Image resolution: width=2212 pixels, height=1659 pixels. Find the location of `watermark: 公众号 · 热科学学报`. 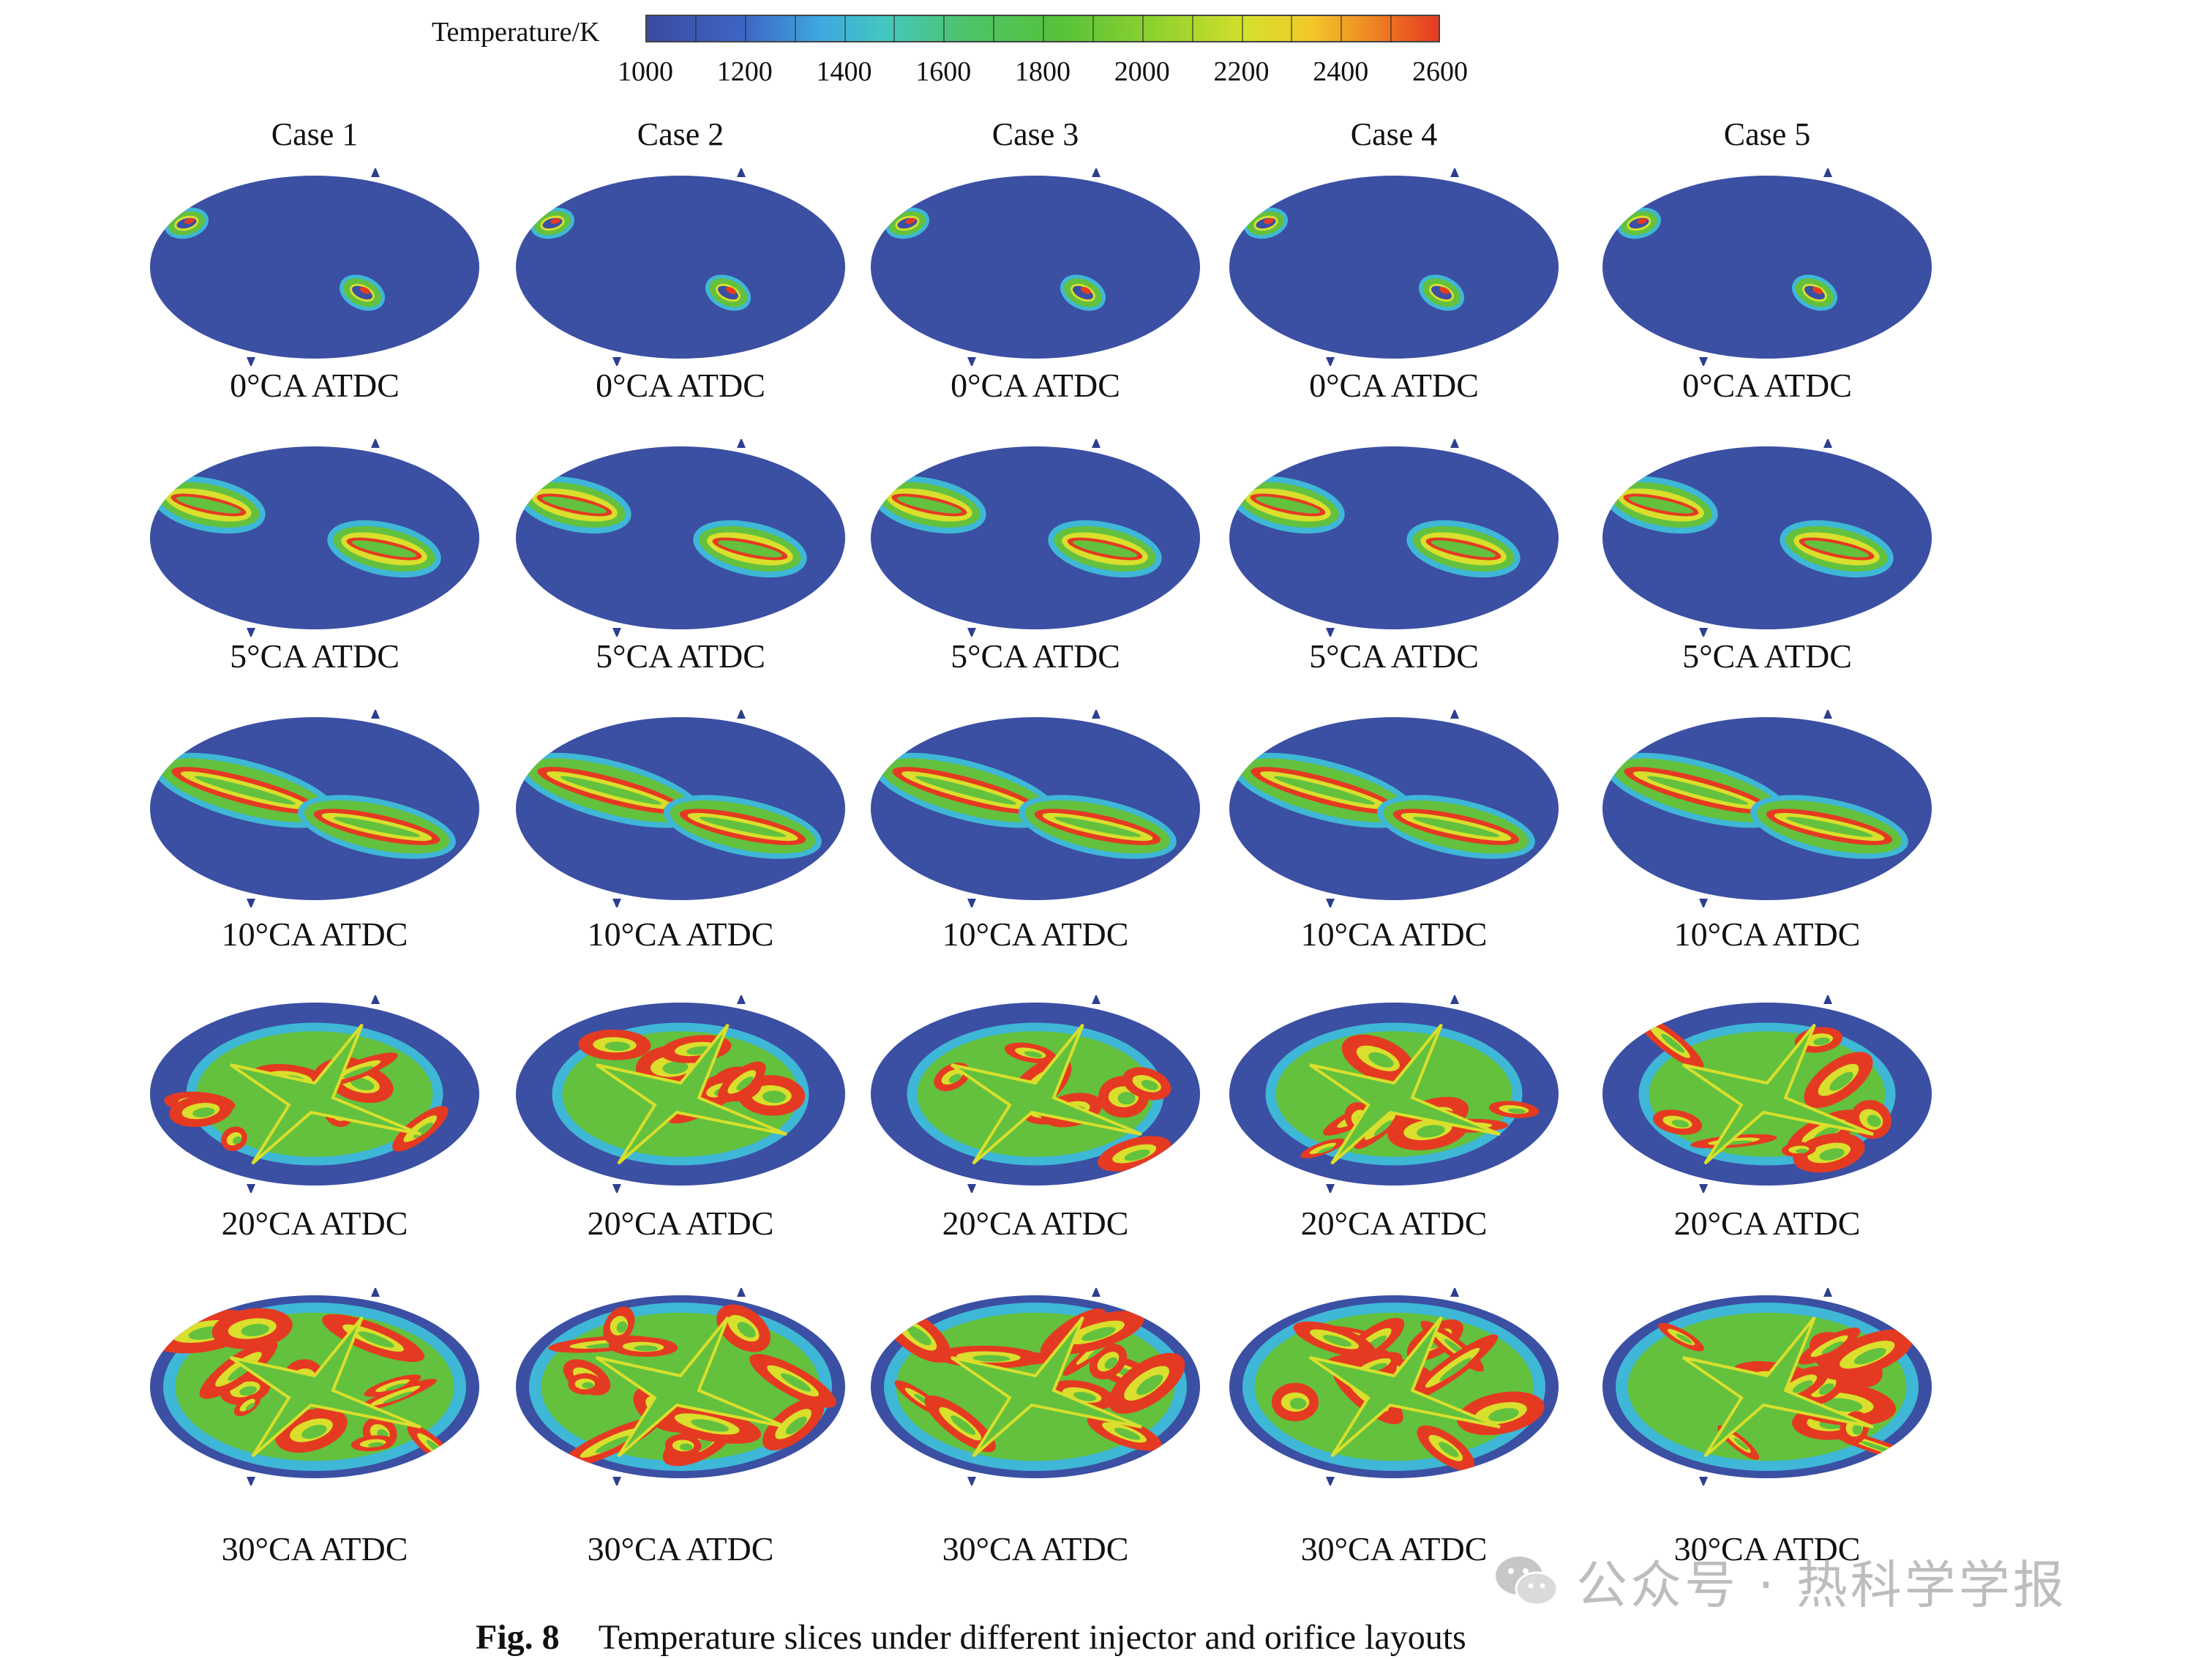

watermark: 公众号 · 热科学学报 is located at coordinates (1780, 1581).